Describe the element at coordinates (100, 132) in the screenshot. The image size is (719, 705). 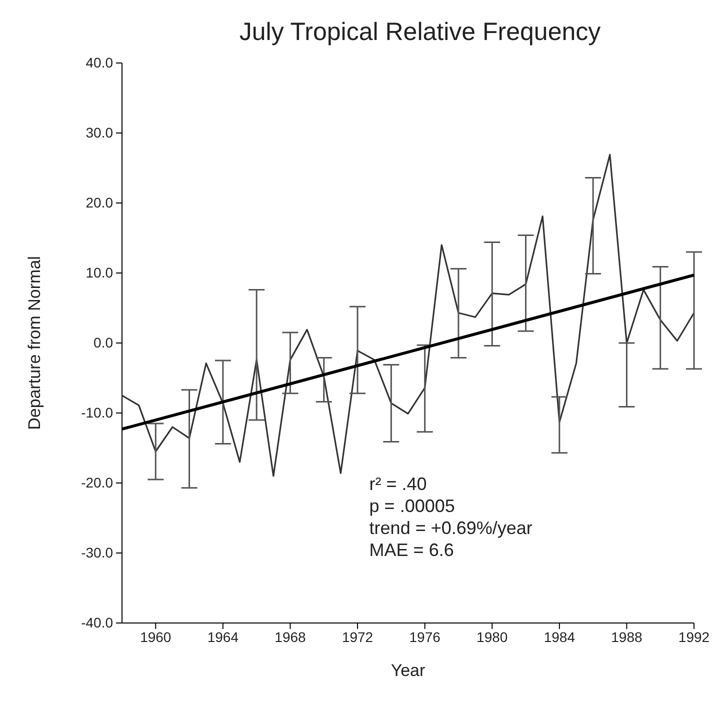
I see `y-tick-label: 30.0` at that location.